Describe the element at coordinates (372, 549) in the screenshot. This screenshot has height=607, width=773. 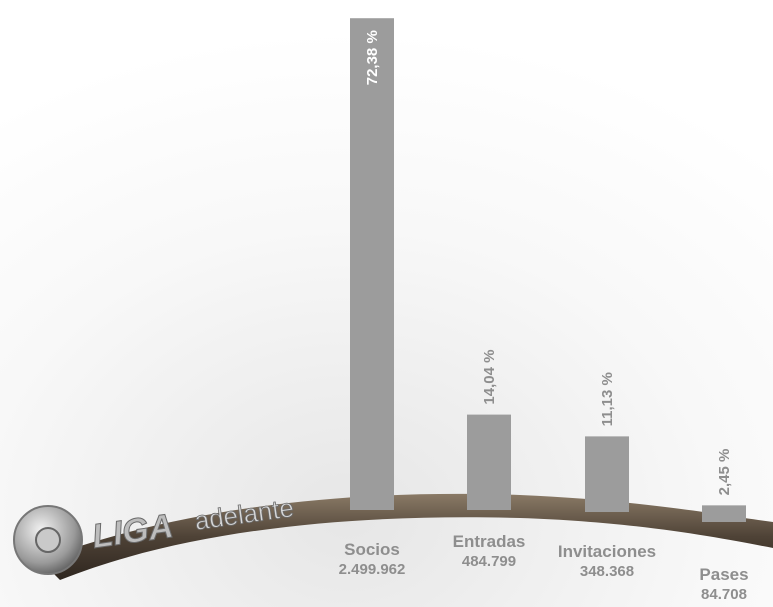
I see `category-label: Socios` at that location.